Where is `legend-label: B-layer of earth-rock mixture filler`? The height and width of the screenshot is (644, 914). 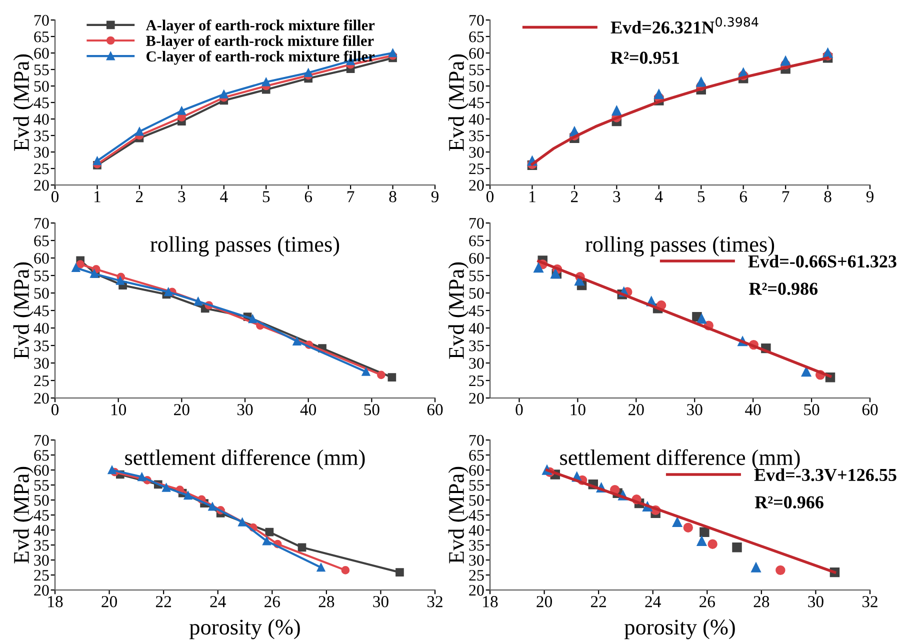 legend-label: B-layer of earth-rock mixture filler is located at coordinates (260, 42).